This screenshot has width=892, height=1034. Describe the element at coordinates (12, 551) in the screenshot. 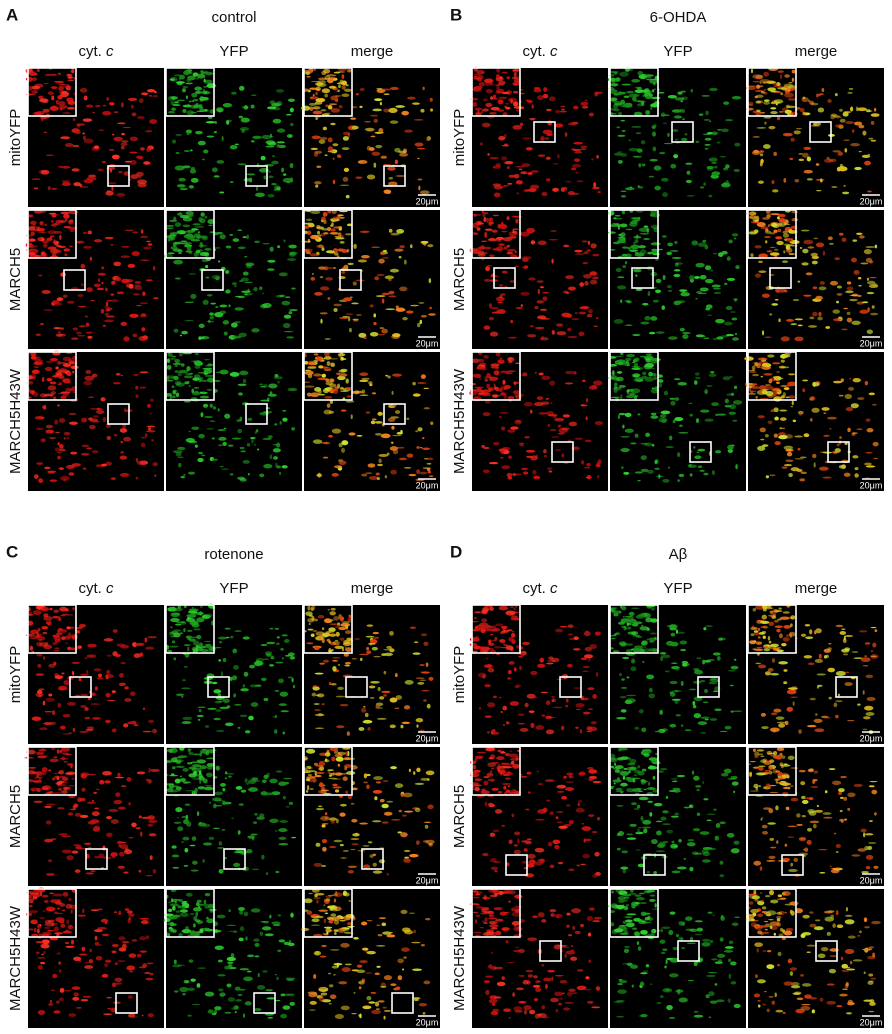

I see `panel-letter: C` at that location.